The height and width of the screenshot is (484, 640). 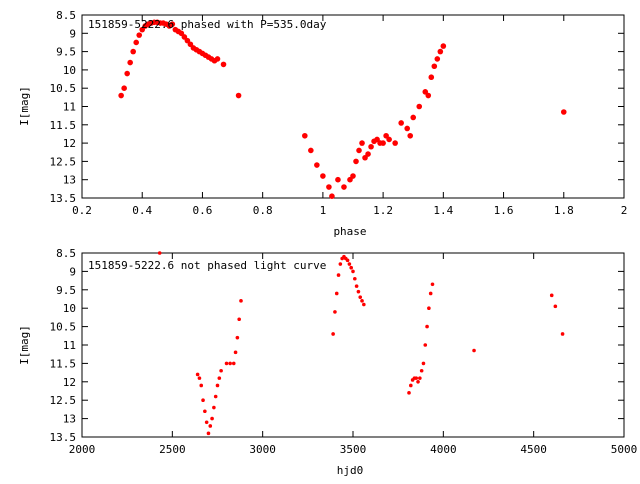 I want to click on x-tick-label: 4500, so click(x=533, y=449).